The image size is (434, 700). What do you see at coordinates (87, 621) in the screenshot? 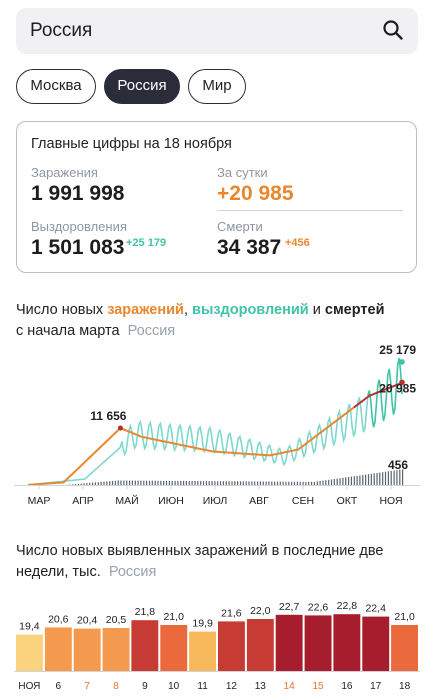
I see `weekly-bar-label: 20,4` at bounding box center [87, 621].